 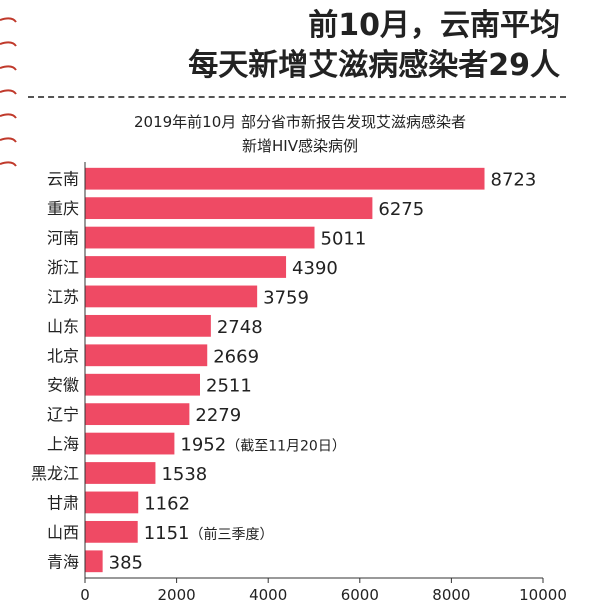 What do you see at coordinates (63, 502) in the screenshot?
I see `category-label-11: 甘肃` at bounding box center [63, 502].